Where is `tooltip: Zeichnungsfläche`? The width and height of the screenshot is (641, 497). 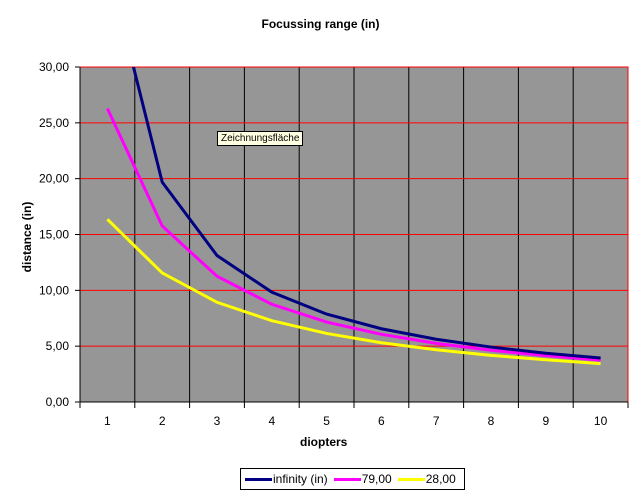 tooltip: Zeichnungsfläche is located at coordinates (260, 138).